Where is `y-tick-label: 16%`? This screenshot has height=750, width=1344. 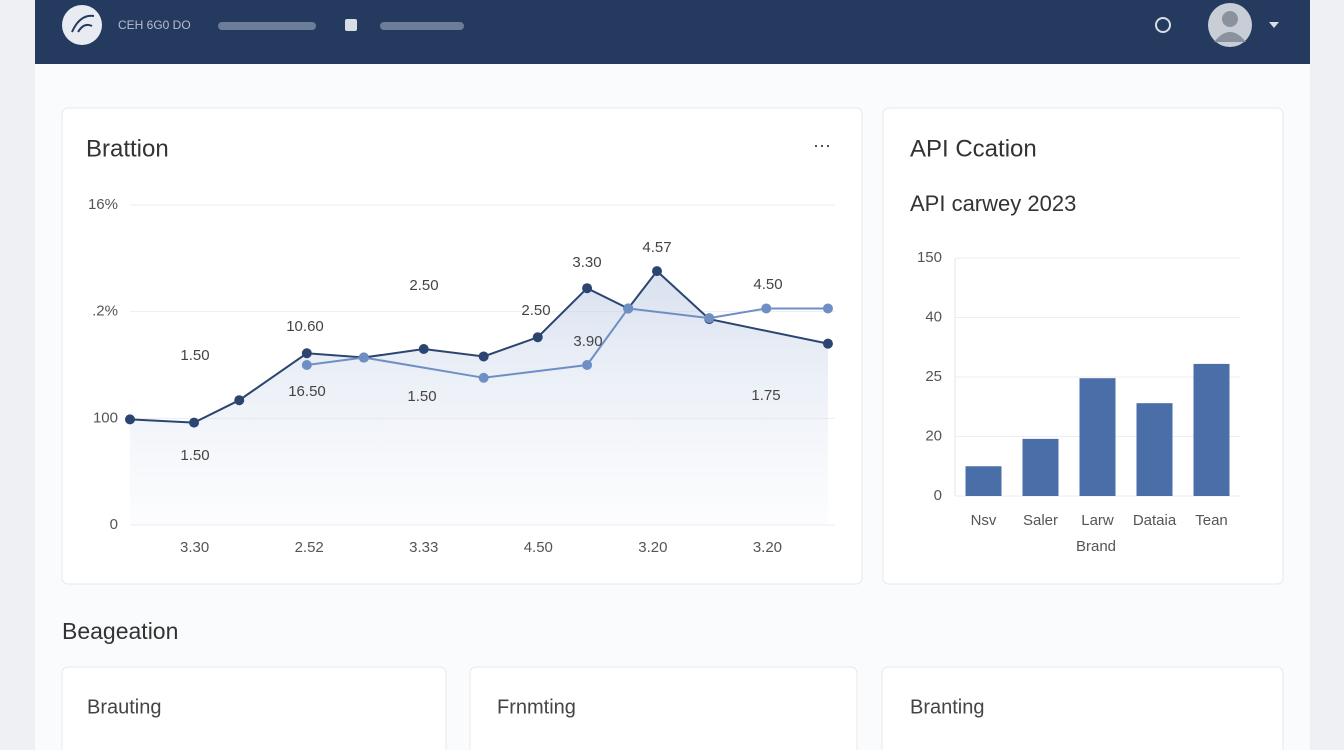
y-tick-label: 16% is located at coordinates (103, 204).